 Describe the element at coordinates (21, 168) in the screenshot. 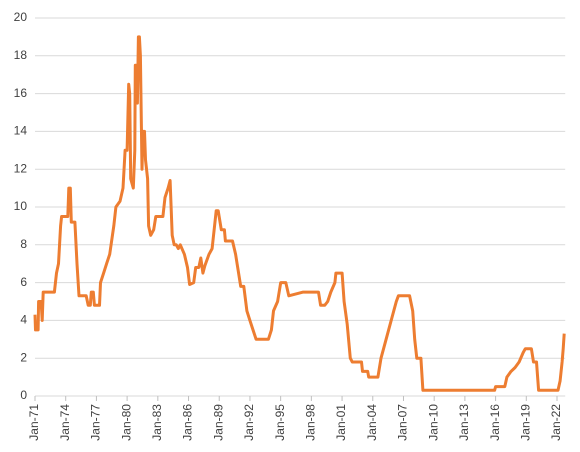

I see `y-tick-label: 12` at that location.